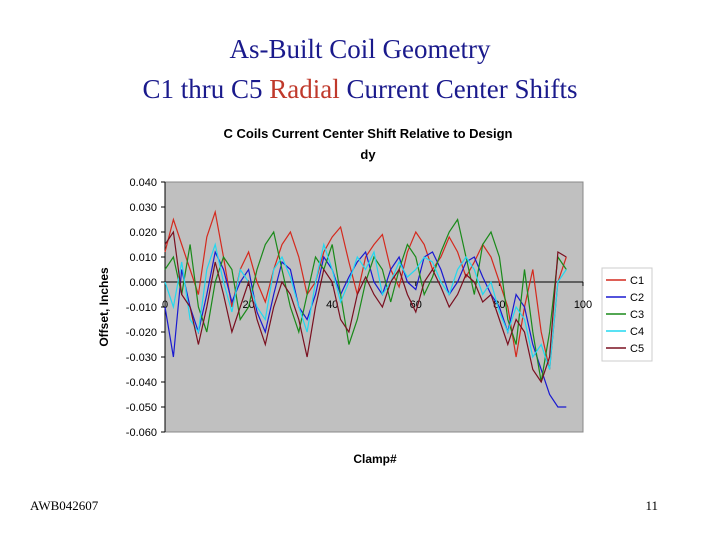 Image resolution: width=720 pixels, height=540 pixels. Describe the element at coordinates (141, 333) in the screenshot. I see `y-tick-label: -0.020` at that location.